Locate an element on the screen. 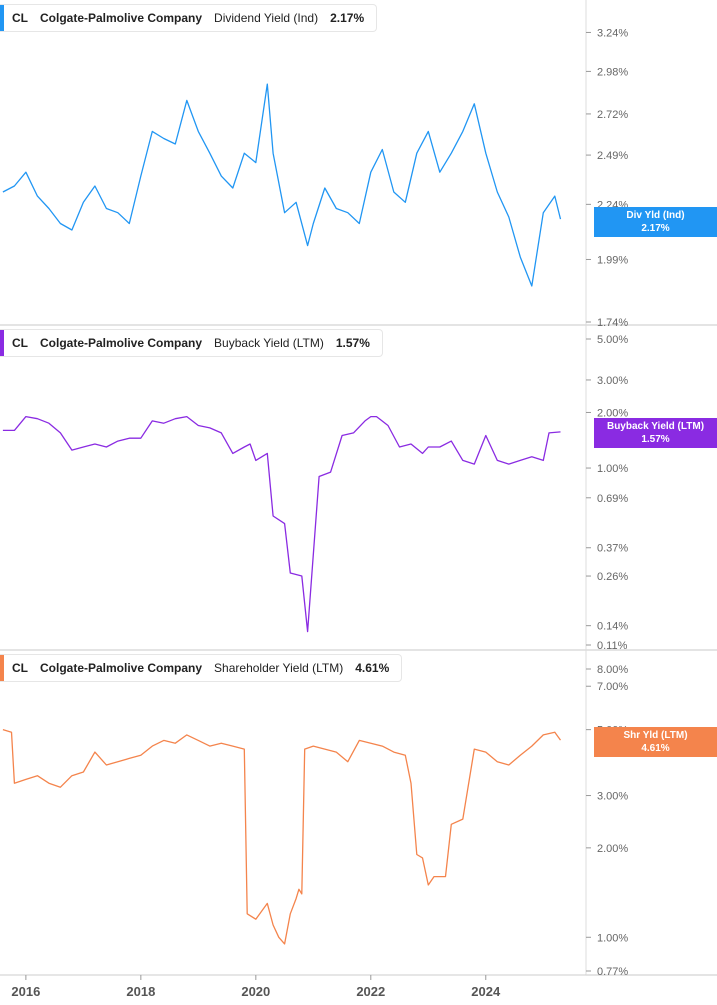  x-tick-label: 2024 is located at coordinates (486, 991).